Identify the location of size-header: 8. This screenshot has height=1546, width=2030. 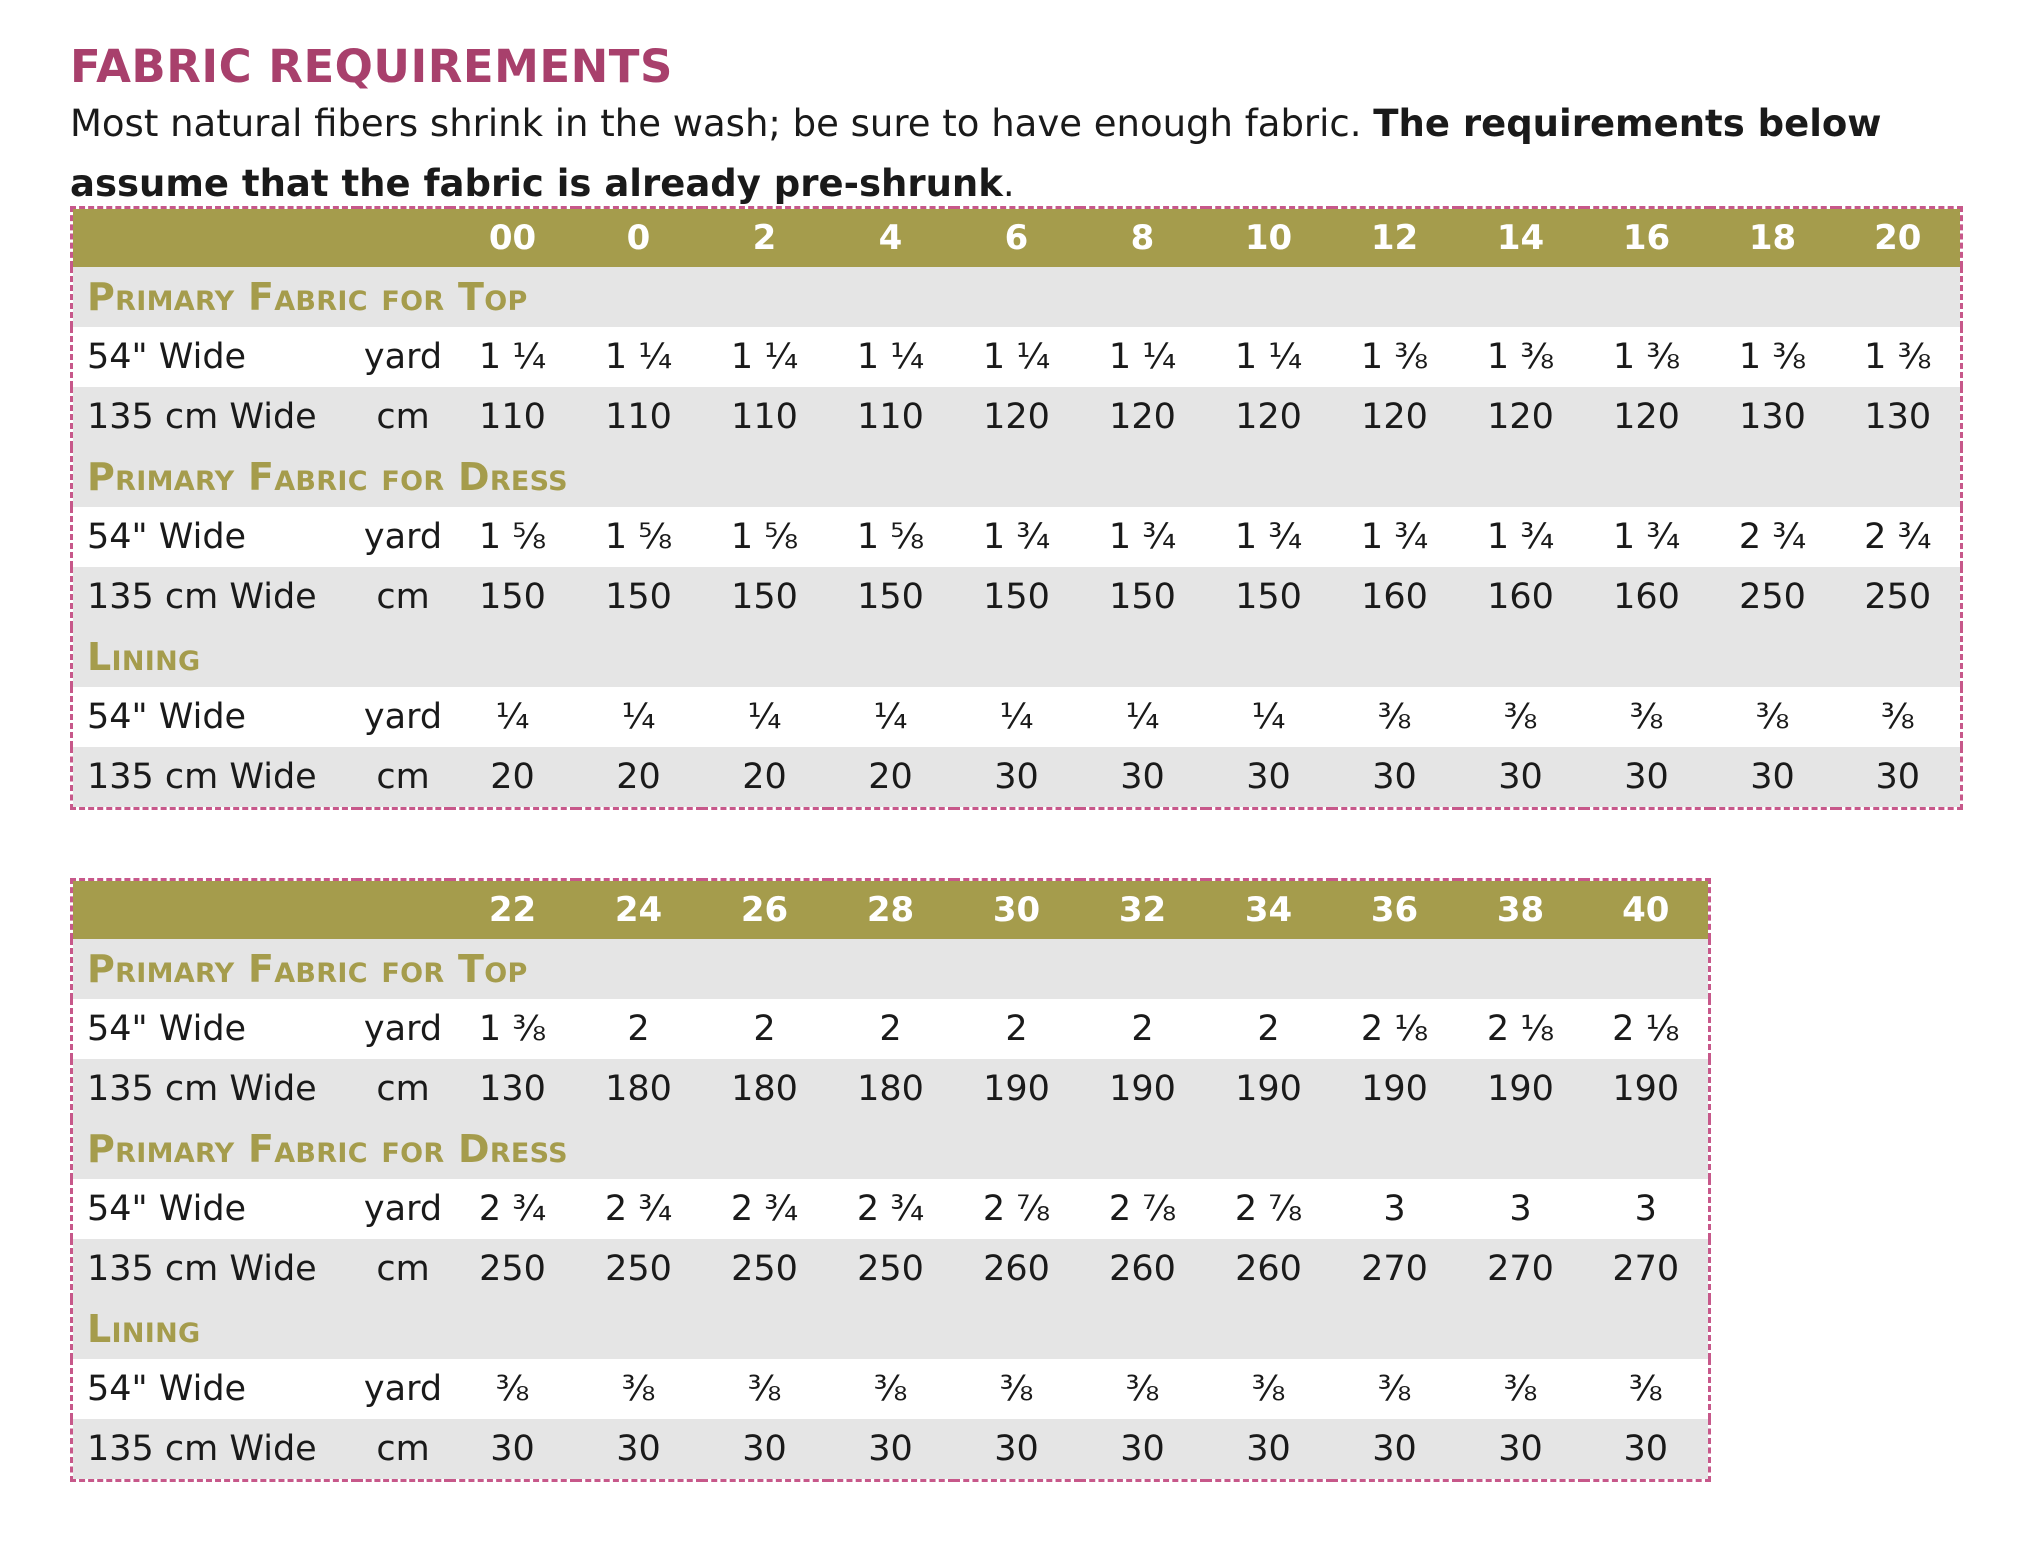
(1142, 237).